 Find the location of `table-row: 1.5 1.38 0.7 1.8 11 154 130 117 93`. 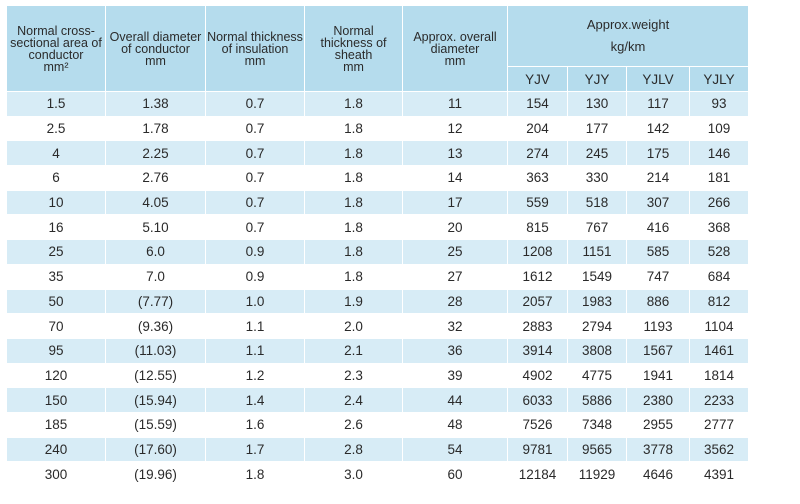

table-row: 1.5 1.38 0.7 1.8 11 154 130 117 93 is located at coordinates (378, 104).